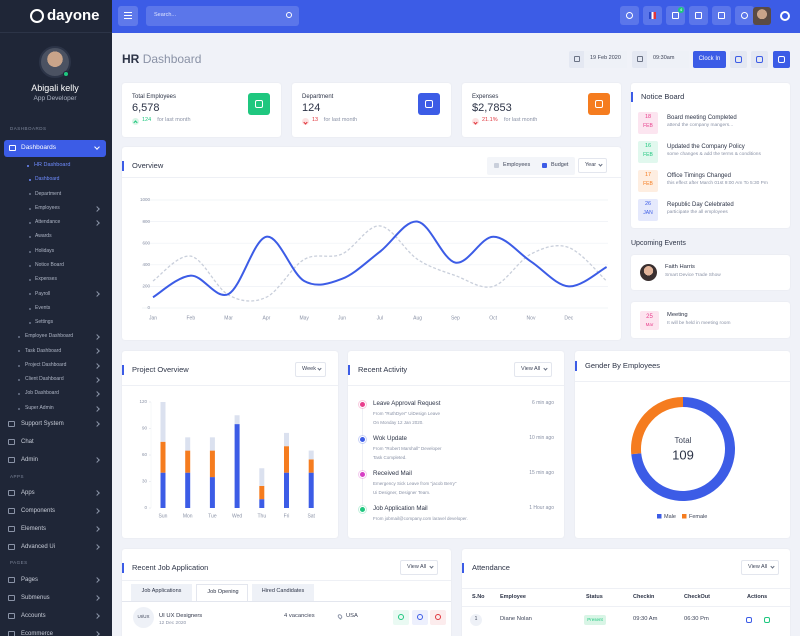 This screenshot has height=636, width=800. What do you see at coordinates (44, 379) in the screenshot?
I see `submenu-item: Client Dashboard` at bounding box center [44, 379].